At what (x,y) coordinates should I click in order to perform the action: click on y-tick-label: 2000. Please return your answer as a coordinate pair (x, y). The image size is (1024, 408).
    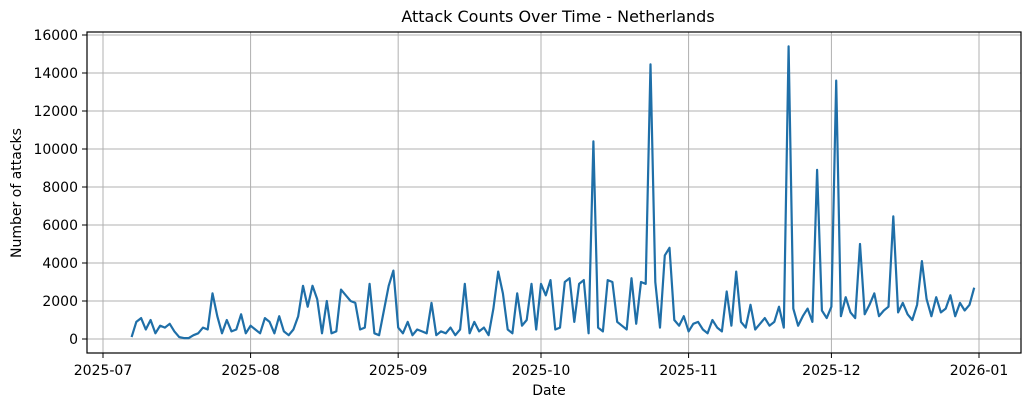
    Looking at the image, I should click on (60, 302).